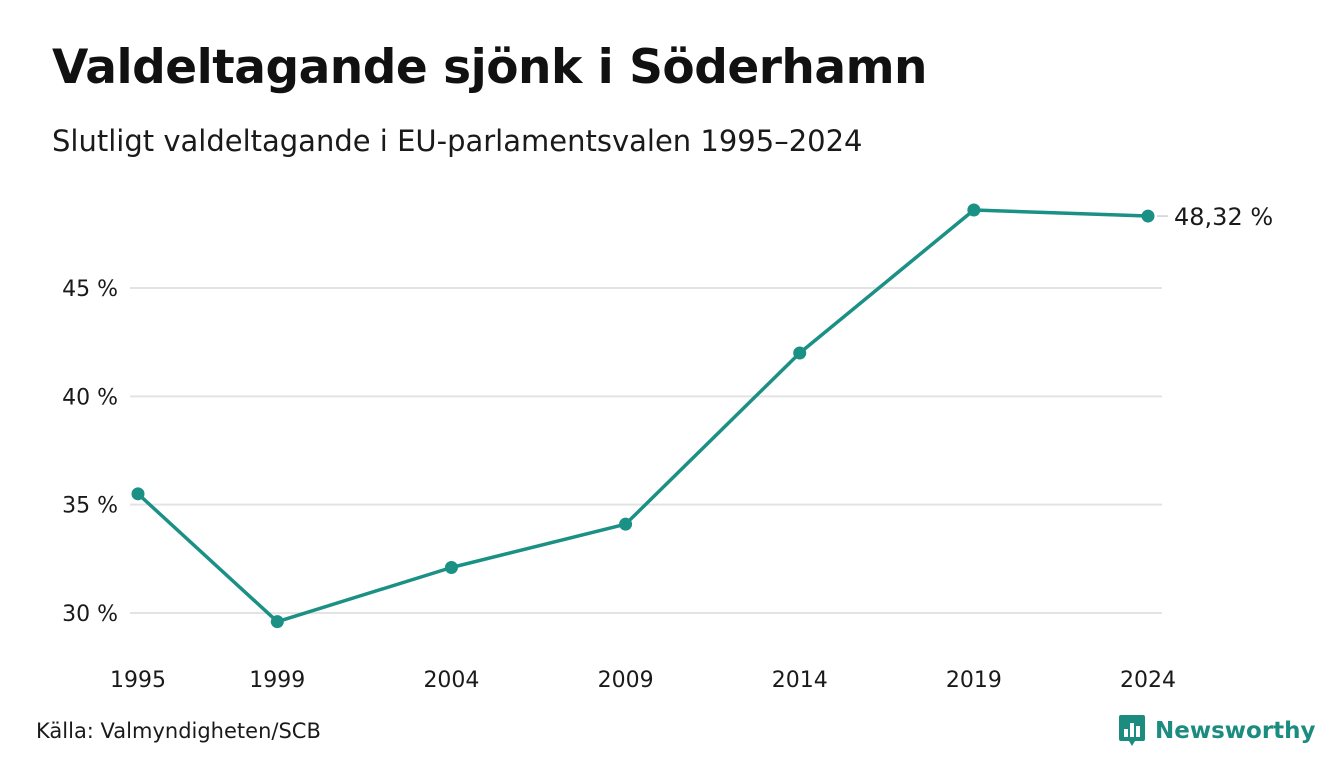 The image size is (1340, 780). I want to click on x-tick-label-1995: 1995, so click(138, 680).